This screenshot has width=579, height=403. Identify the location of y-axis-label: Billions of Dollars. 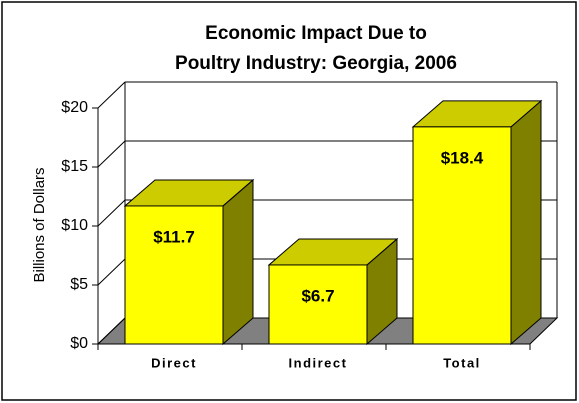
(39, 224).